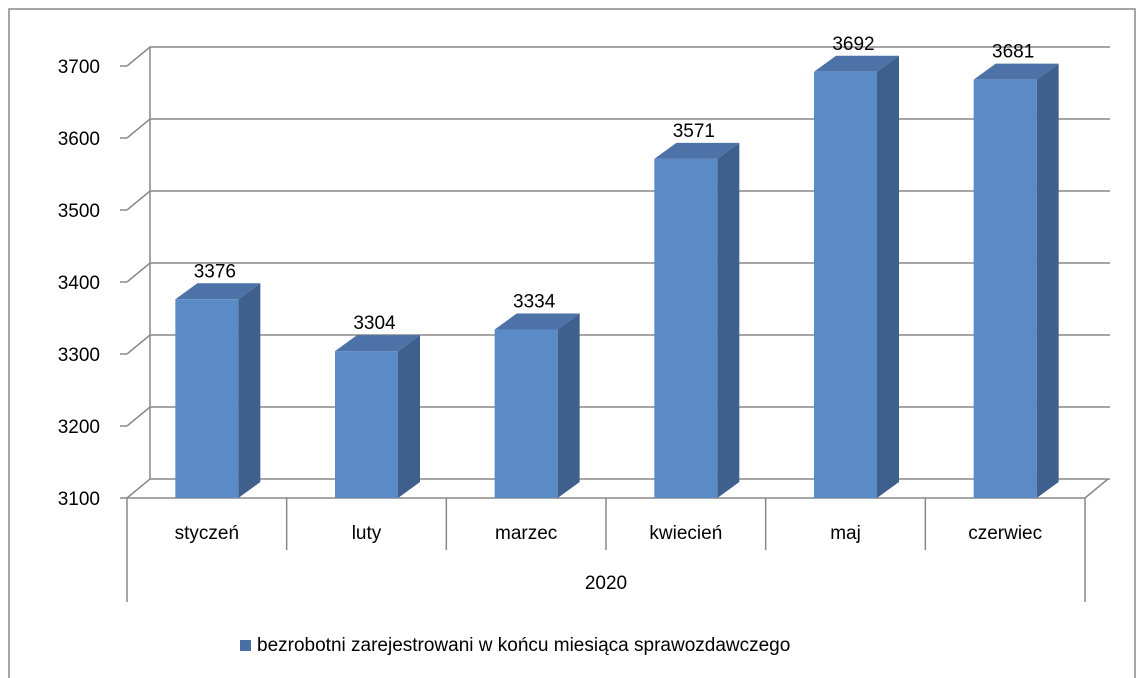  Describe the element at coordinates (79, 211) in the screenshot. I see `y-tick-label: 3500` at that location.